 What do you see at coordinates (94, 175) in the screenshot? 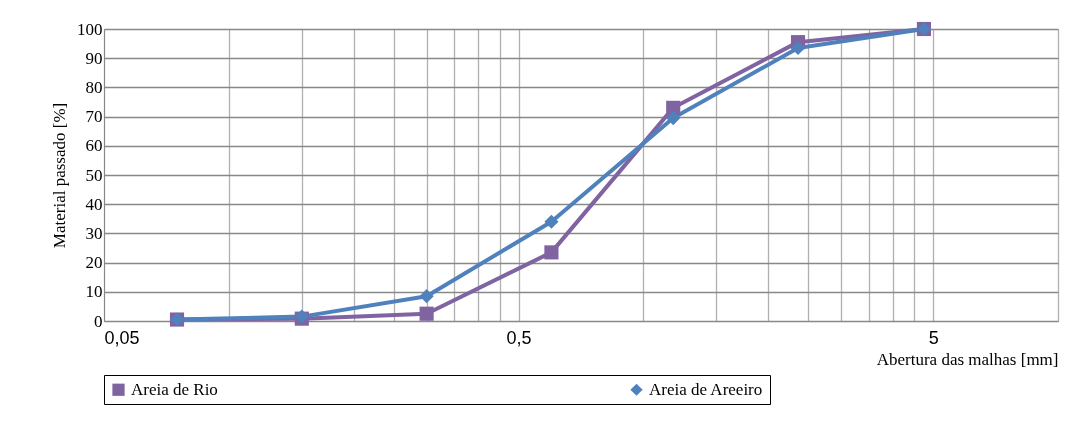
I see `y-tick-label: 50` at bounding box center [94, 175].